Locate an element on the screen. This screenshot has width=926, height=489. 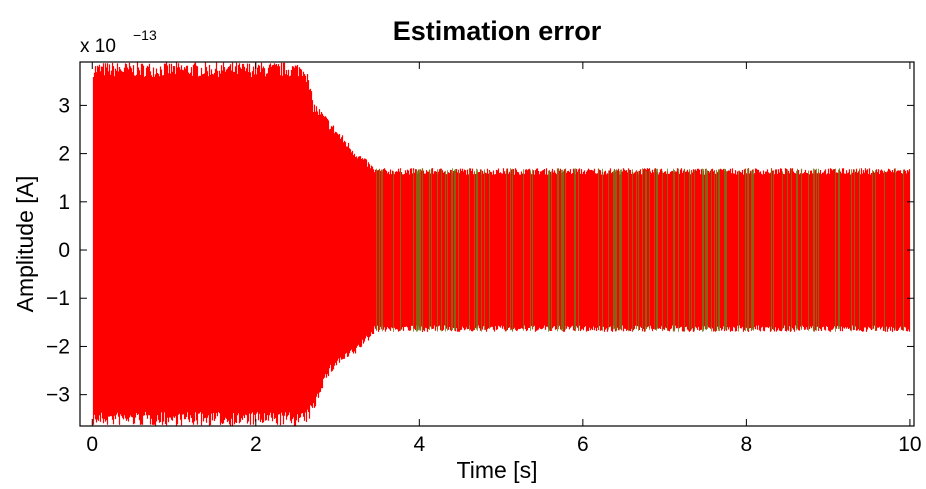
x-tick-label: 8 is located at coordinates (747, 444).